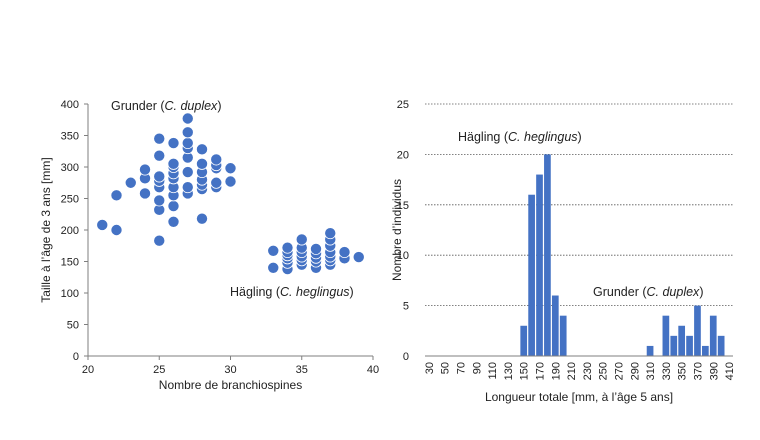 The image size is (760, 440). Describe the element at coordinates (462, 368) in the screenshot. I see `x-tick-label: 70` at that location.